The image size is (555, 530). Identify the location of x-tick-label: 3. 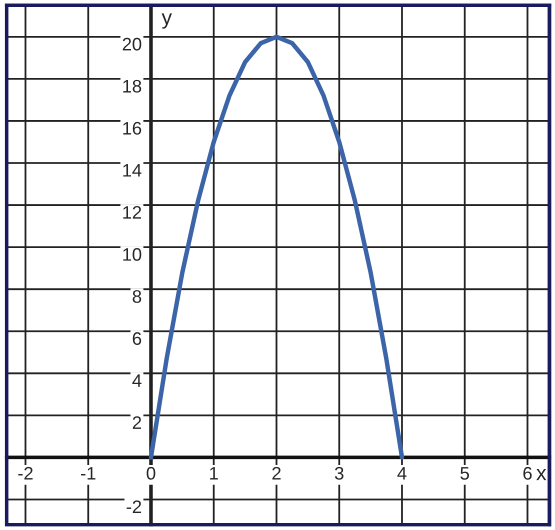
(339, 473).